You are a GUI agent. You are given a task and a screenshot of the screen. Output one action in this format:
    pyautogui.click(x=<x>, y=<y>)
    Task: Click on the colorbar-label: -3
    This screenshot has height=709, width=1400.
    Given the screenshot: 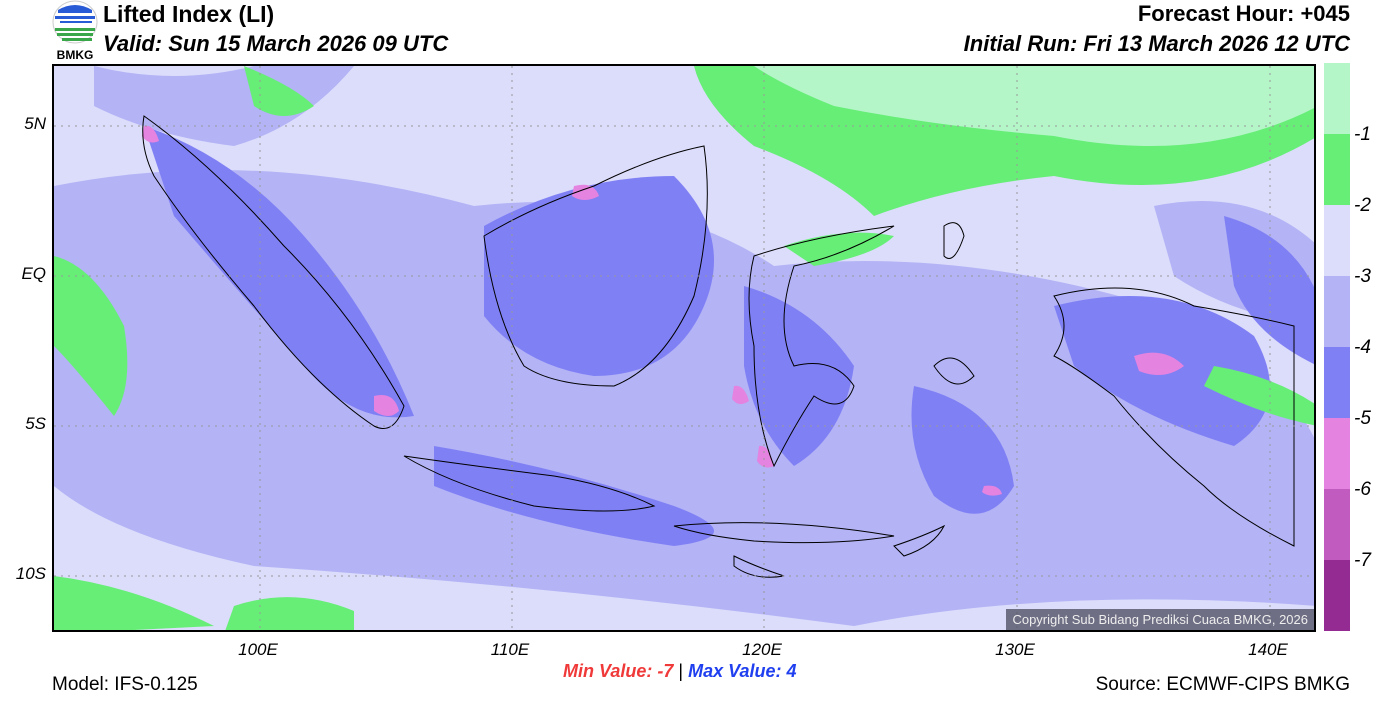 What is the action you would take?
    pyautogui.click(x=1362, y=276)
    